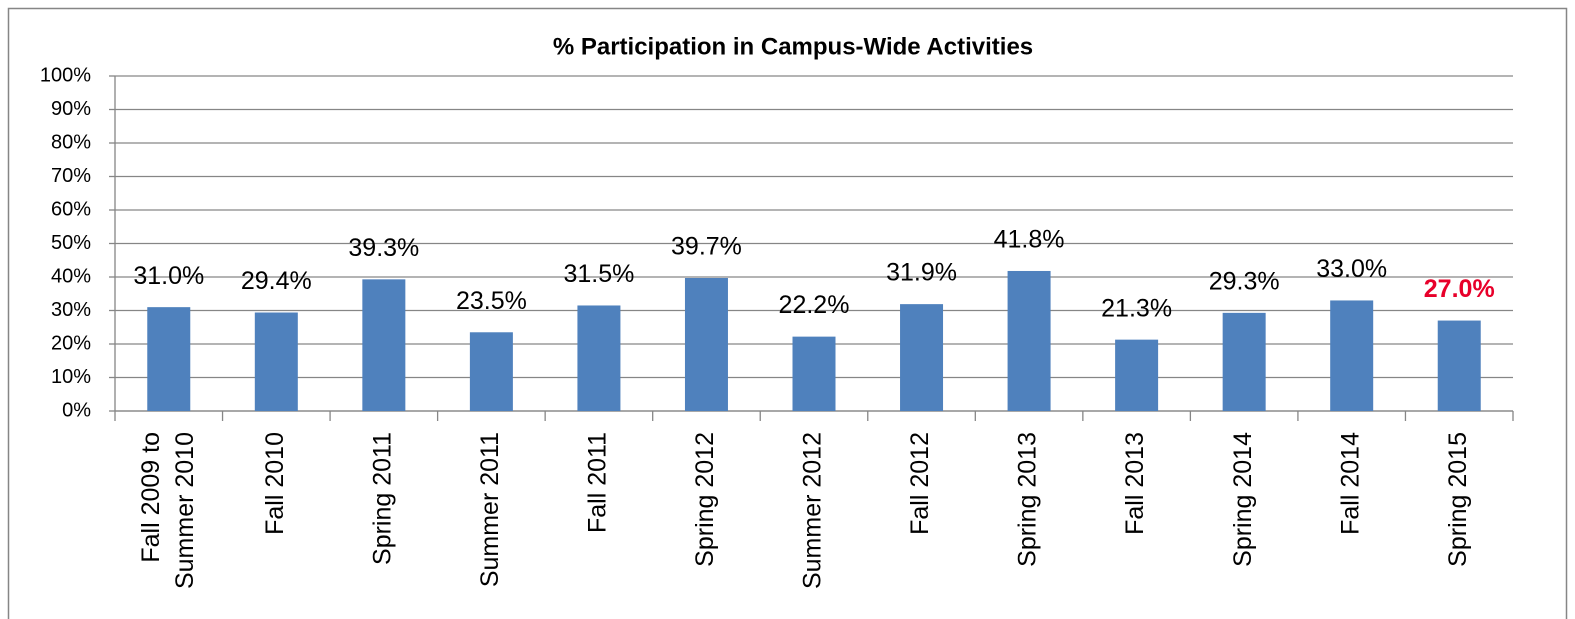 The height and width of the screenshot is (619, 1575). What do you see at coordinates (491, 301) in the screenshot?
I see `value-label: 23.5%` at bounding box center [491, 301].